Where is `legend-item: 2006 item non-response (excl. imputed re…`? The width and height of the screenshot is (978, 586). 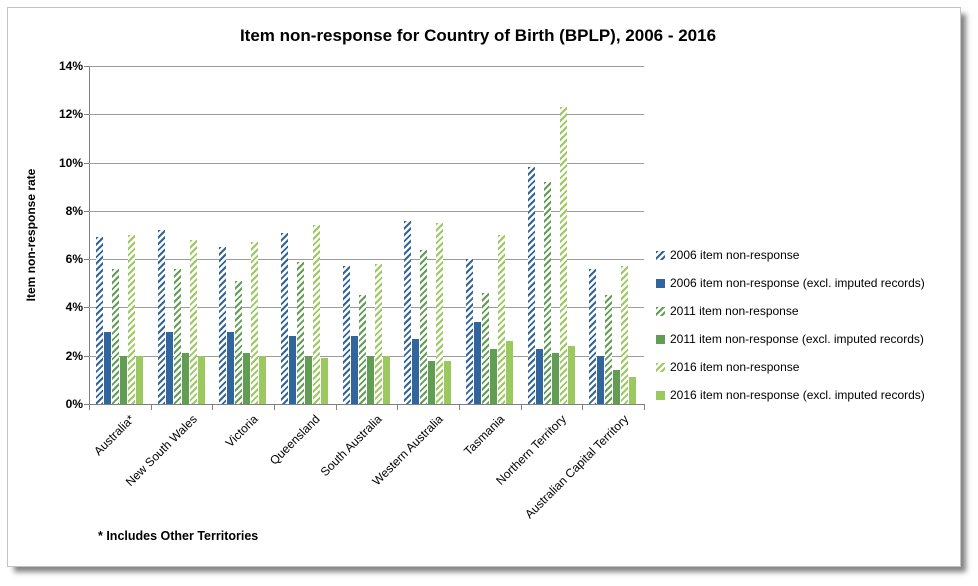
legend-item: 2006 item non-response (excl. imputed re… is located at coordinates (790, 283).